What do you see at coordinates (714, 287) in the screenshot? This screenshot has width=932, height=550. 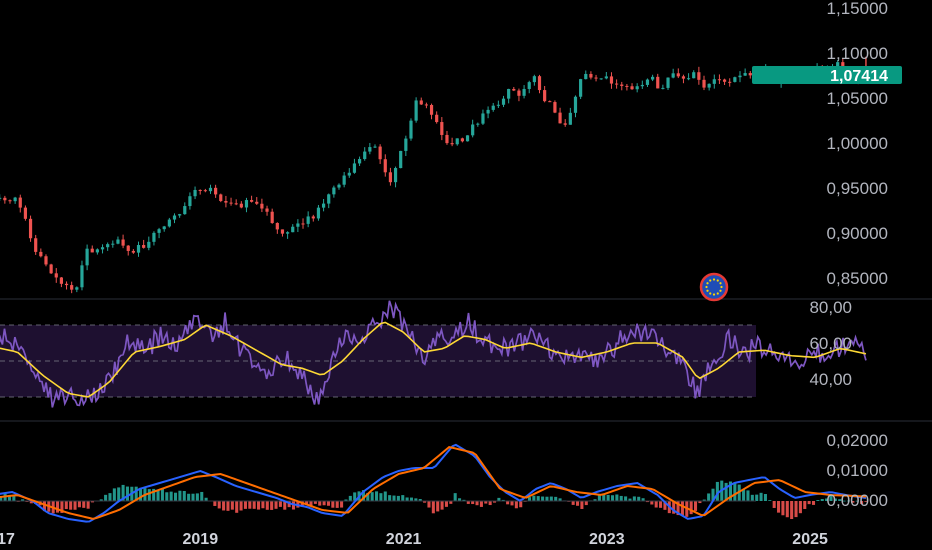 I see `eu-flag-icon` at bounding box center [714, 287].